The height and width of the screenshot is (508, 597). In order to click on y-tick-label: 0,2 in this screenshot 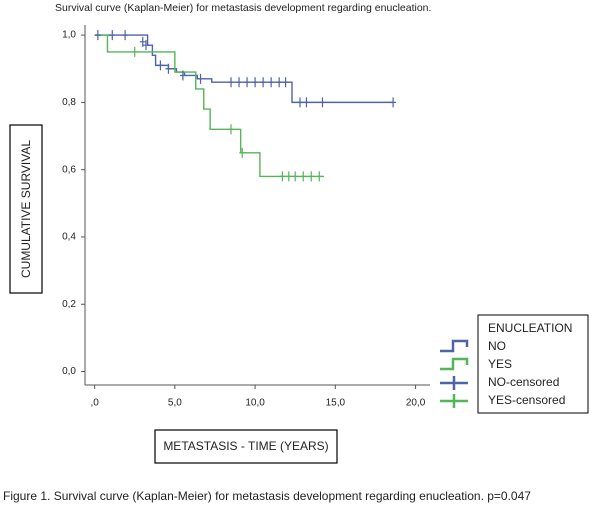, I will do `click(69, 304)`.